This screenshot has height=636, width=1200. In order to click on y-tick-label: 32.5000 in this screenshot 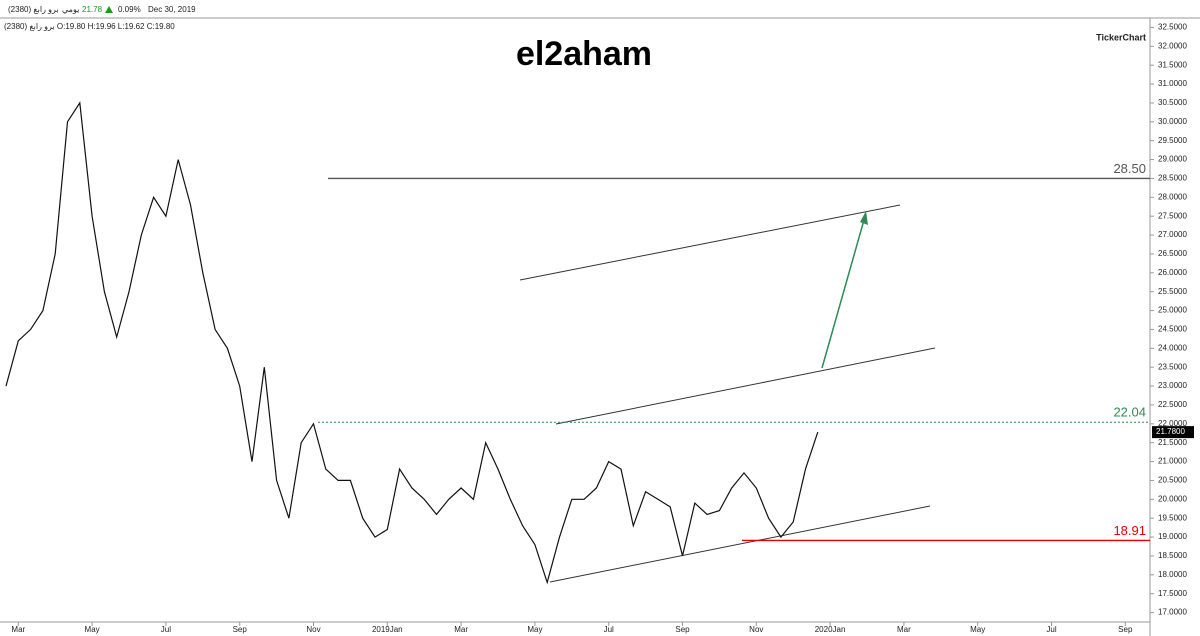, I will do `click(1172, 27)`.